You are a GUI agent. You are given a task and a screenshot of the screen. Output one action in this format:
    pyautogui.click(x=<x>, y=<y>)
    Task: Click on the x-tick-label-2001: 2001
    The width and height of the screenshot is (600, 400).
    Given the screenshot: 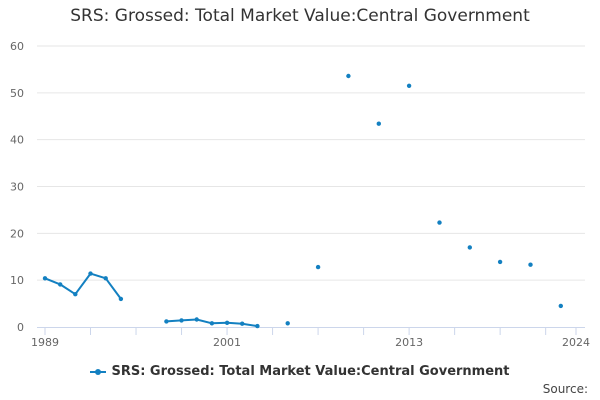 What is the action you would take?
    pyautogui.click(x=227, y=342)
    